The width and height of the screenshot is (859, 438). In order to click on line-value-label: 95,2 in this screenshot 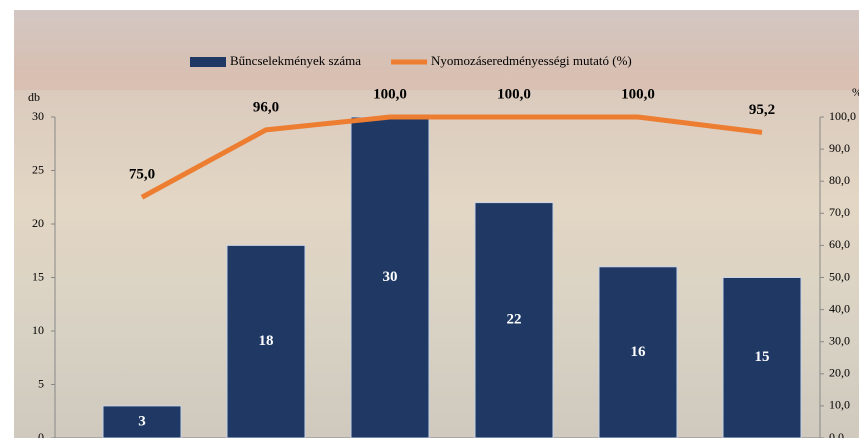, I will do `click(762, 110)`.